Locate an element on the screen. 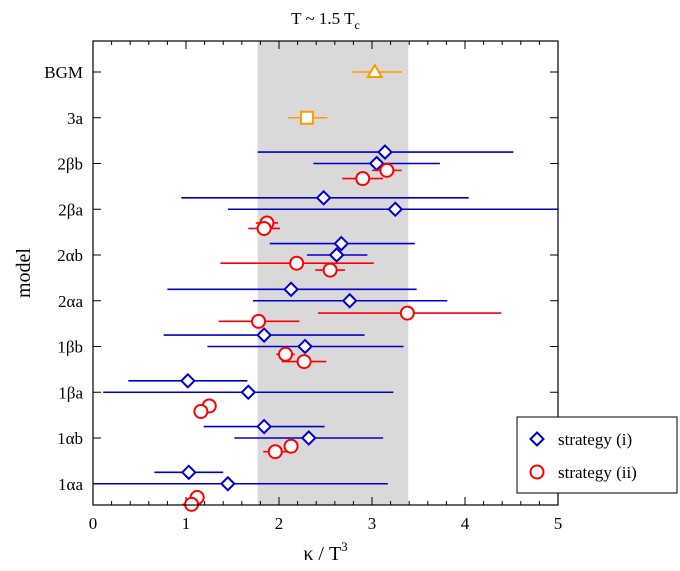  y-tick-label: 1αb is located at coordinates (70, 438).